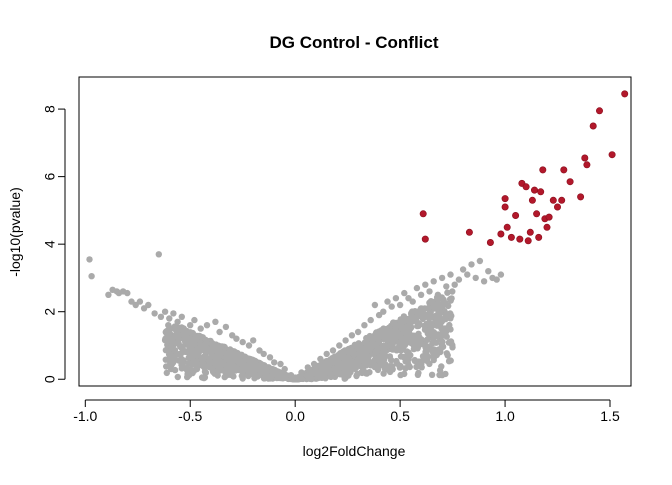  I want to click on x-tick-label: 1.5, so click(610, 416).